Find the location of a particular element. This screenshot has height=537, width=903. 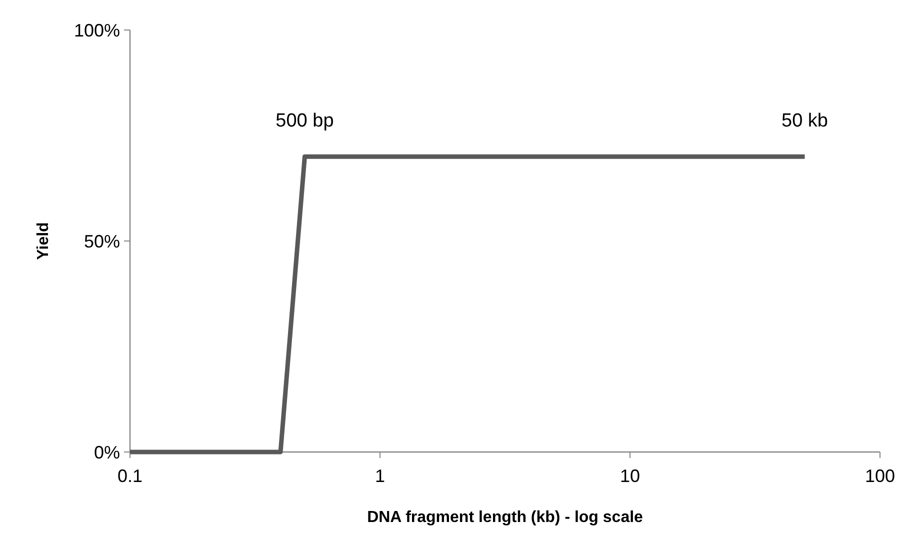

y-axis-title: Yield is located at coordinates (43, 241).